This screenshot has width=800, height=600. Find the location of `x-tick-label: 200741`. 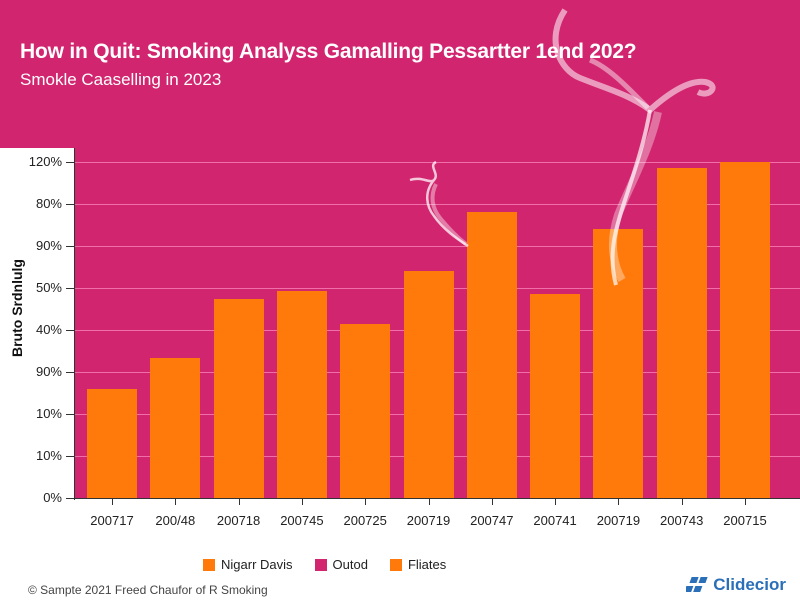

x-tick-label: 200741 is located at coordinates (555, 520).